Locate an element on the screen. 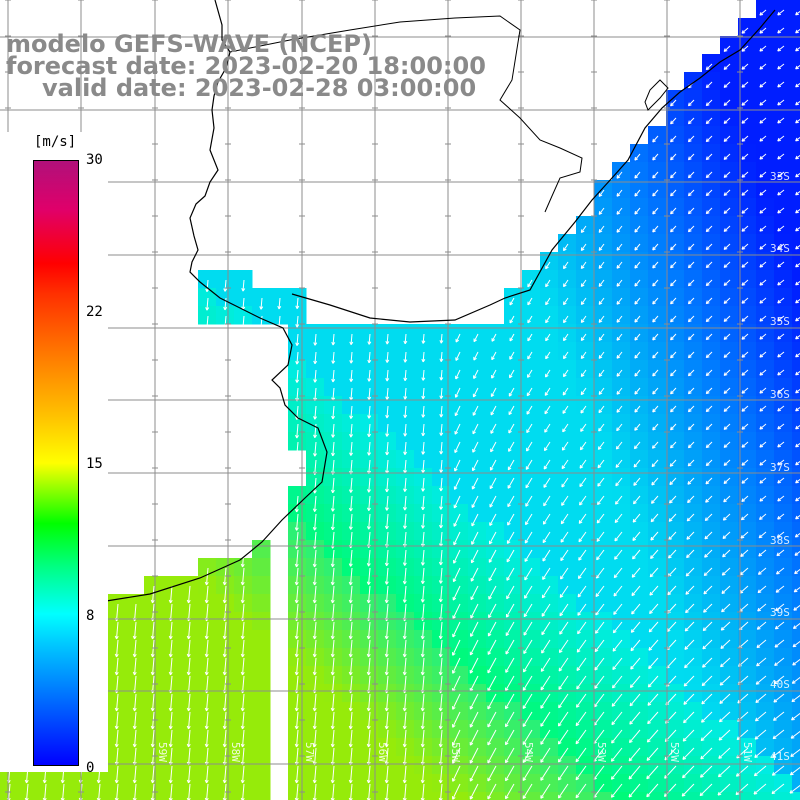 The image size is (800, 800). colorbar-tick-15: 15 is located at coordinates (94, 464).